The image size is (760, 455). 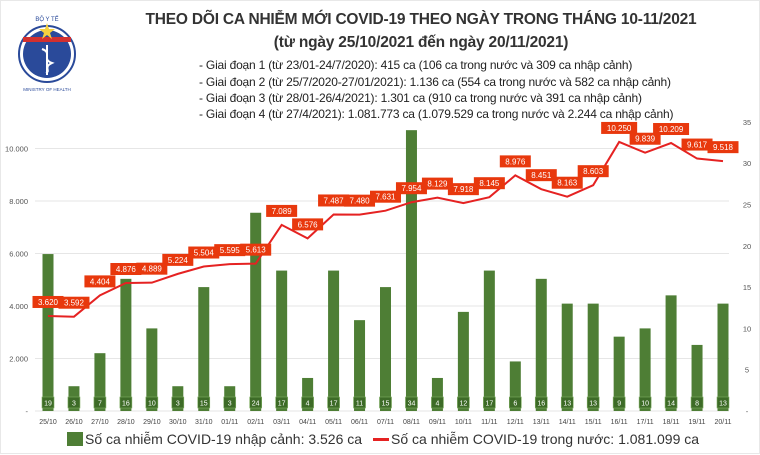 I want to click on line-value-label: 7.487, so click(x=334, y=200).